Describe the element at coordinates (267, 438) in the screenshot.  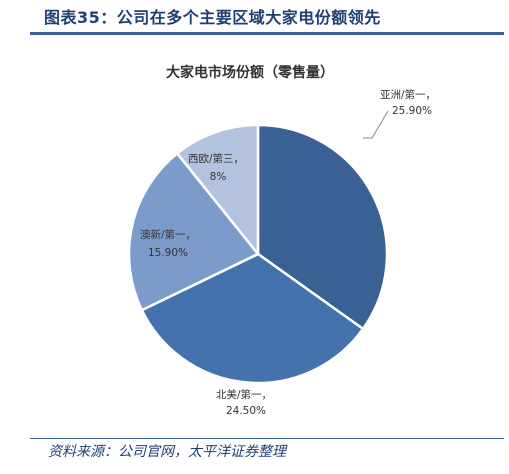
I see `footer-rule` at that location.